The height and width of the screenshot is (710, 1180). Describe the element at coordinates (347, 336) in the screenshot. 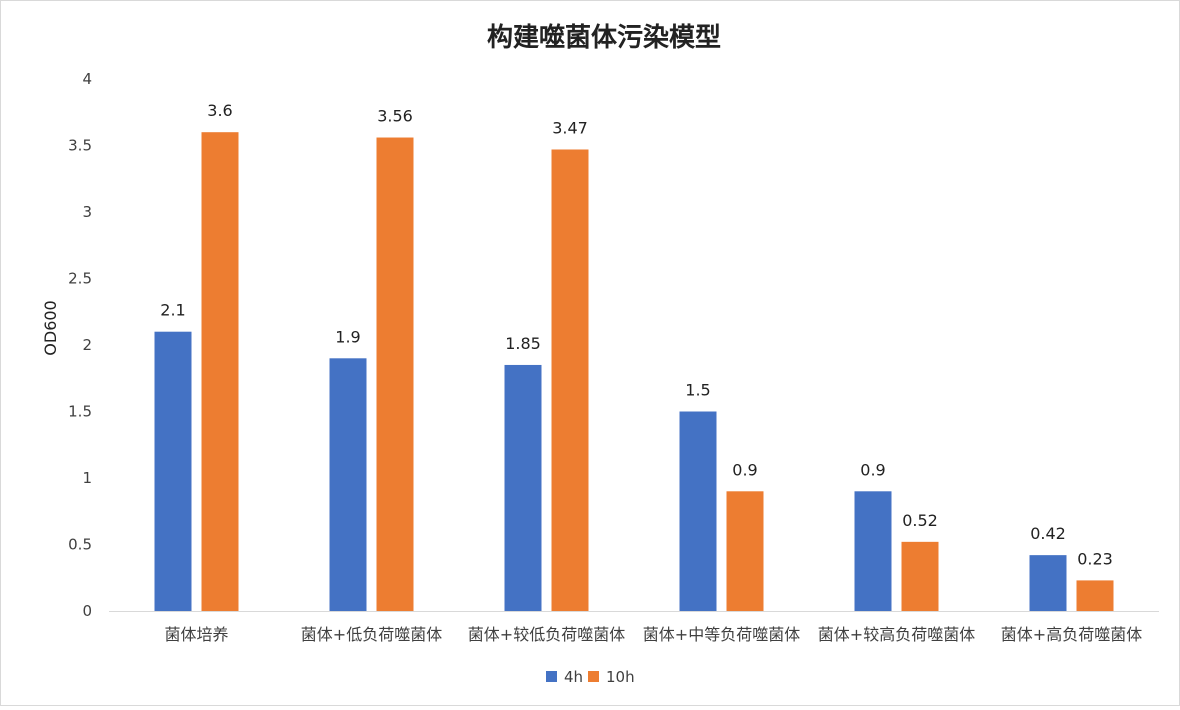

I see `data-label: 1.9` at that location.